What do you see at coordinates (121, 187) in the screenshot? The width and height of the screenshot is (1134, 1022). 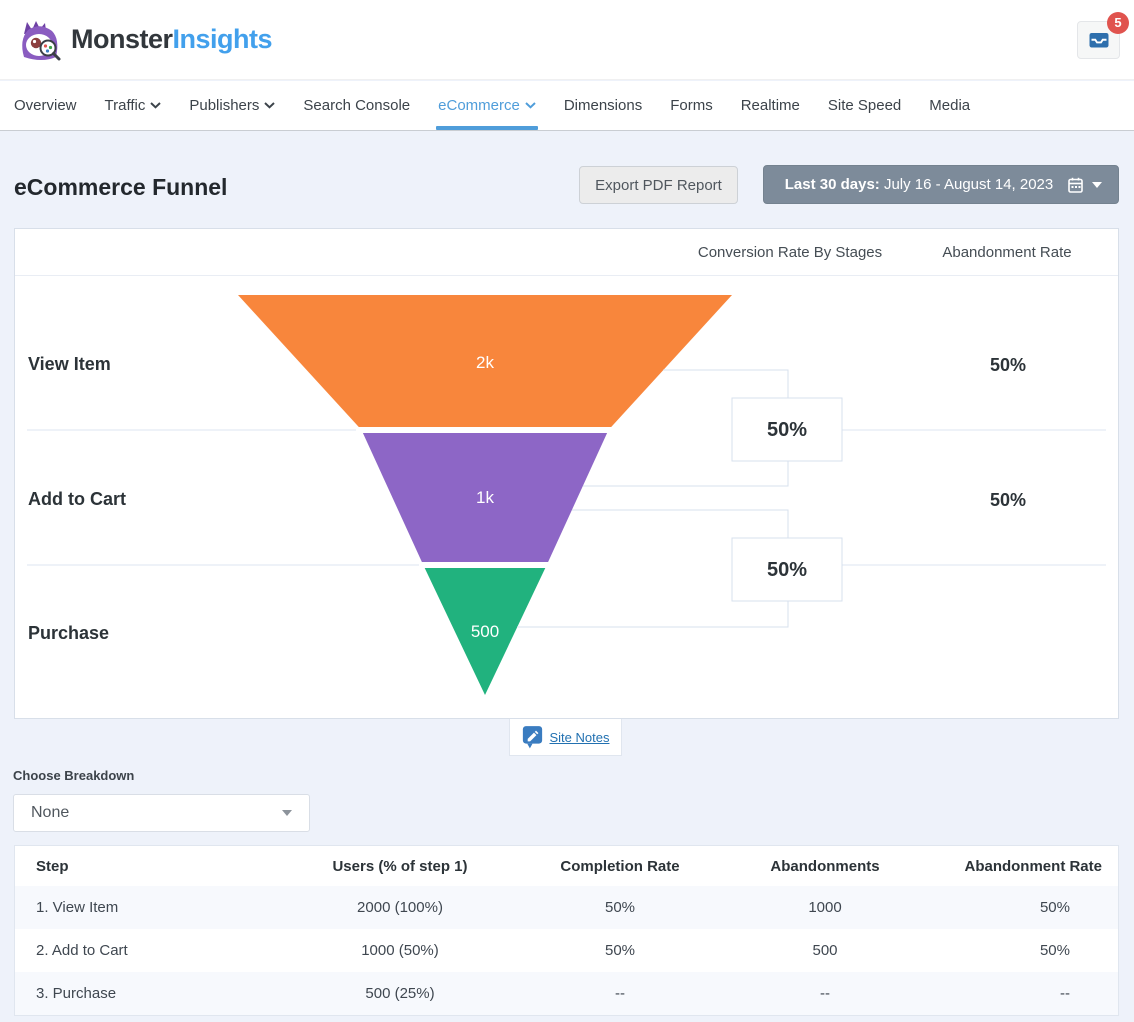 I see `page-title: eCommerce Funnel` at bounding box center [121, 187].